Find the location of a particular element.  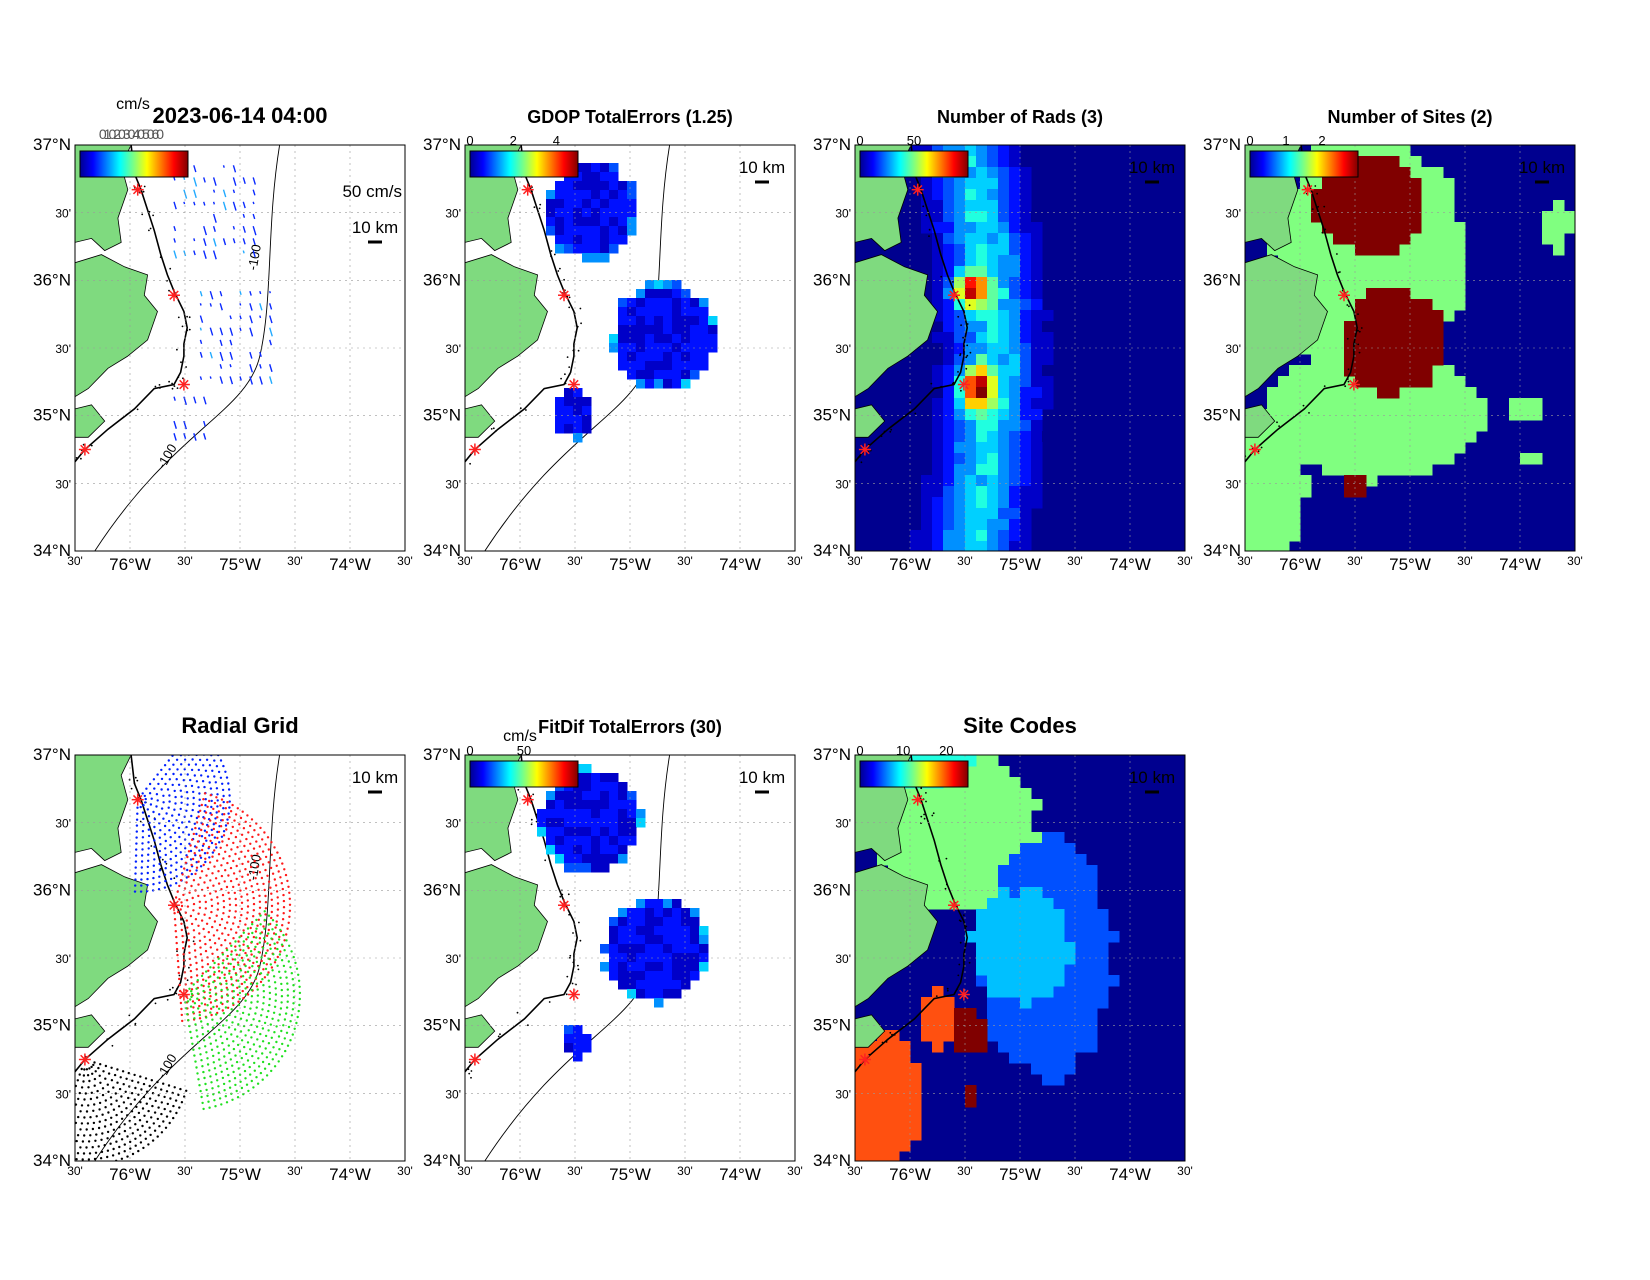

scale-bar-label: 10 km is located at coordinates (1542, 167).